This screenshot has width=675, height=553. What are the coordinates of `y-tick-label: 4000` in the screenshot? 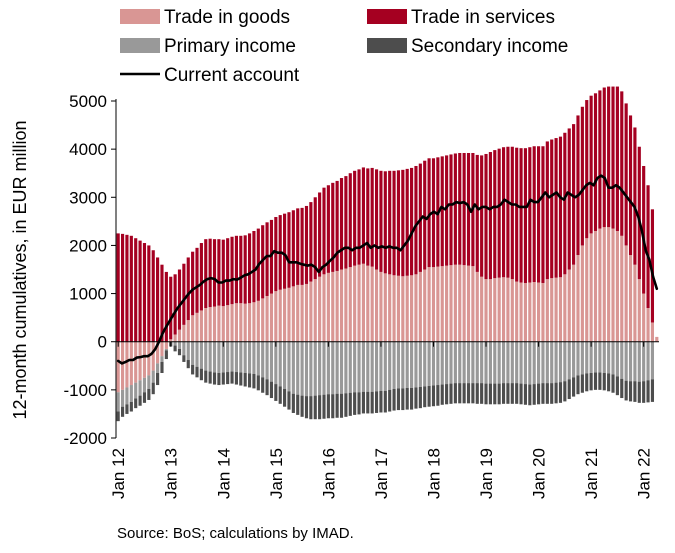 It's located at (88, 149).